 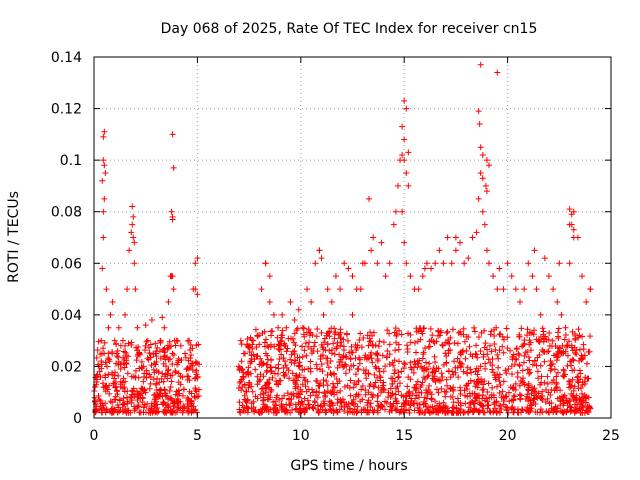 I want to click on x-tick-label: 0, so click(x=94, y=436).